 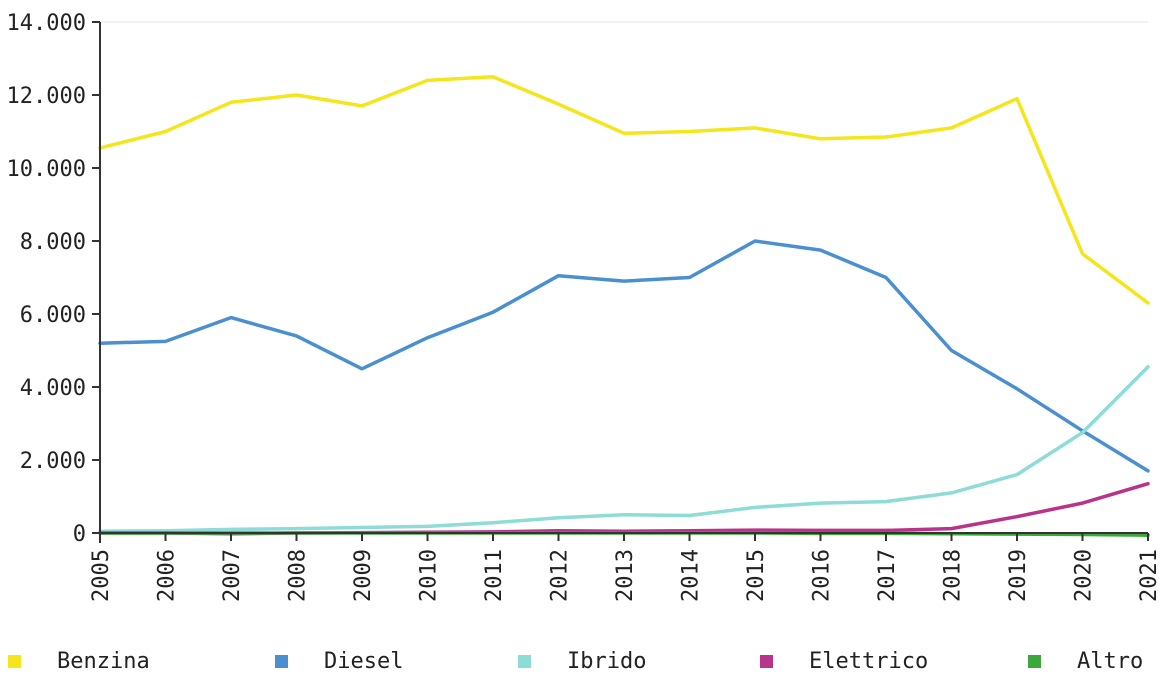 I want to click on y-tick-label: 0, so click(x=79, y=534).